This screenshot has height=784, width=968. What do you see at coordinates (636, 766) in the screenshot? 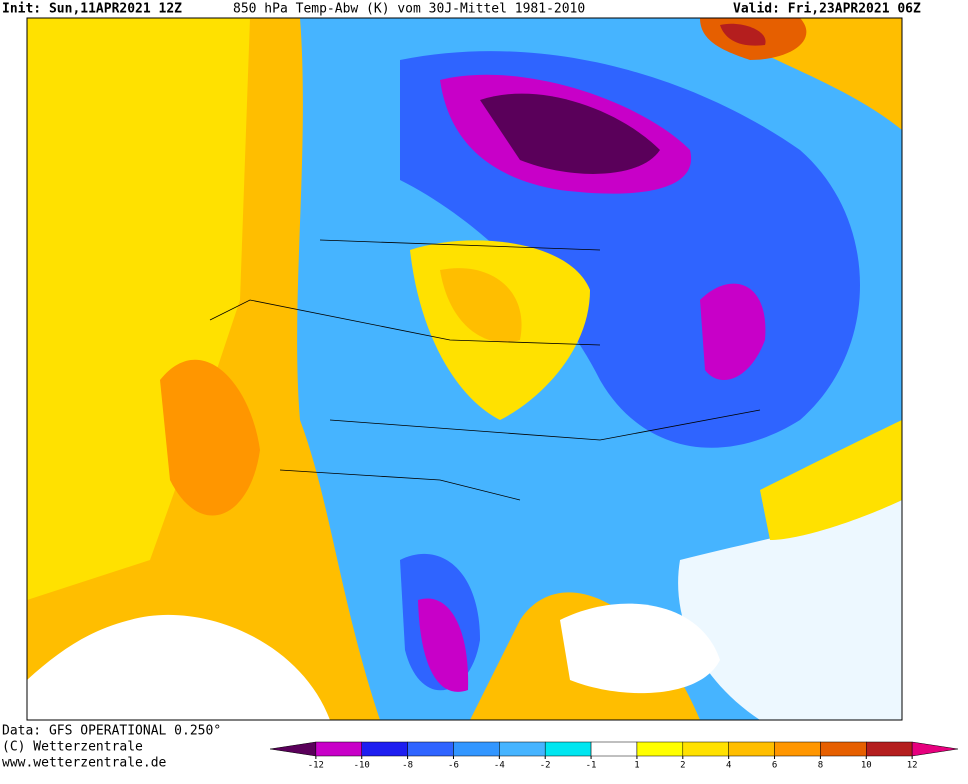
I see `colorbar-tick-label: 1` at bounding box center [636, 766].